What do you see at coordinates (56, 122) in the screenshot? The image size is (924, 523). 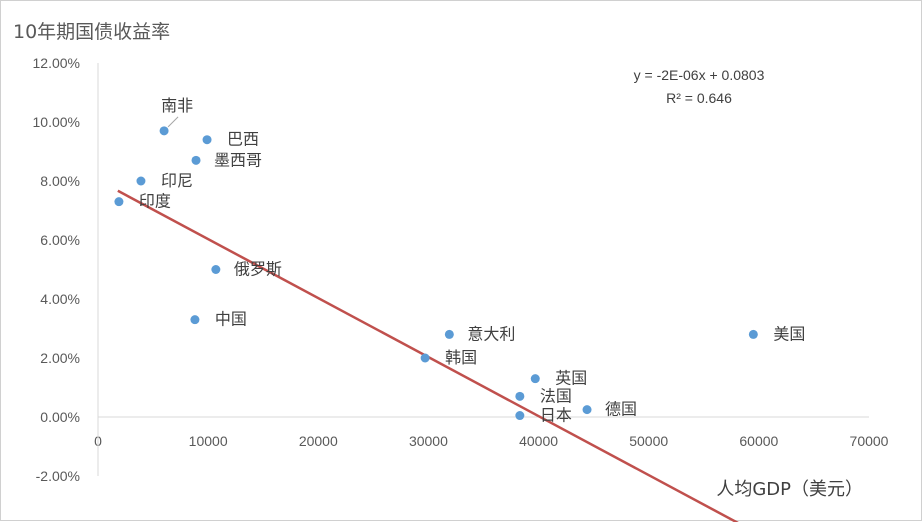 I see `y-tick-label: 10.00%` at bounding box center [56, 122].